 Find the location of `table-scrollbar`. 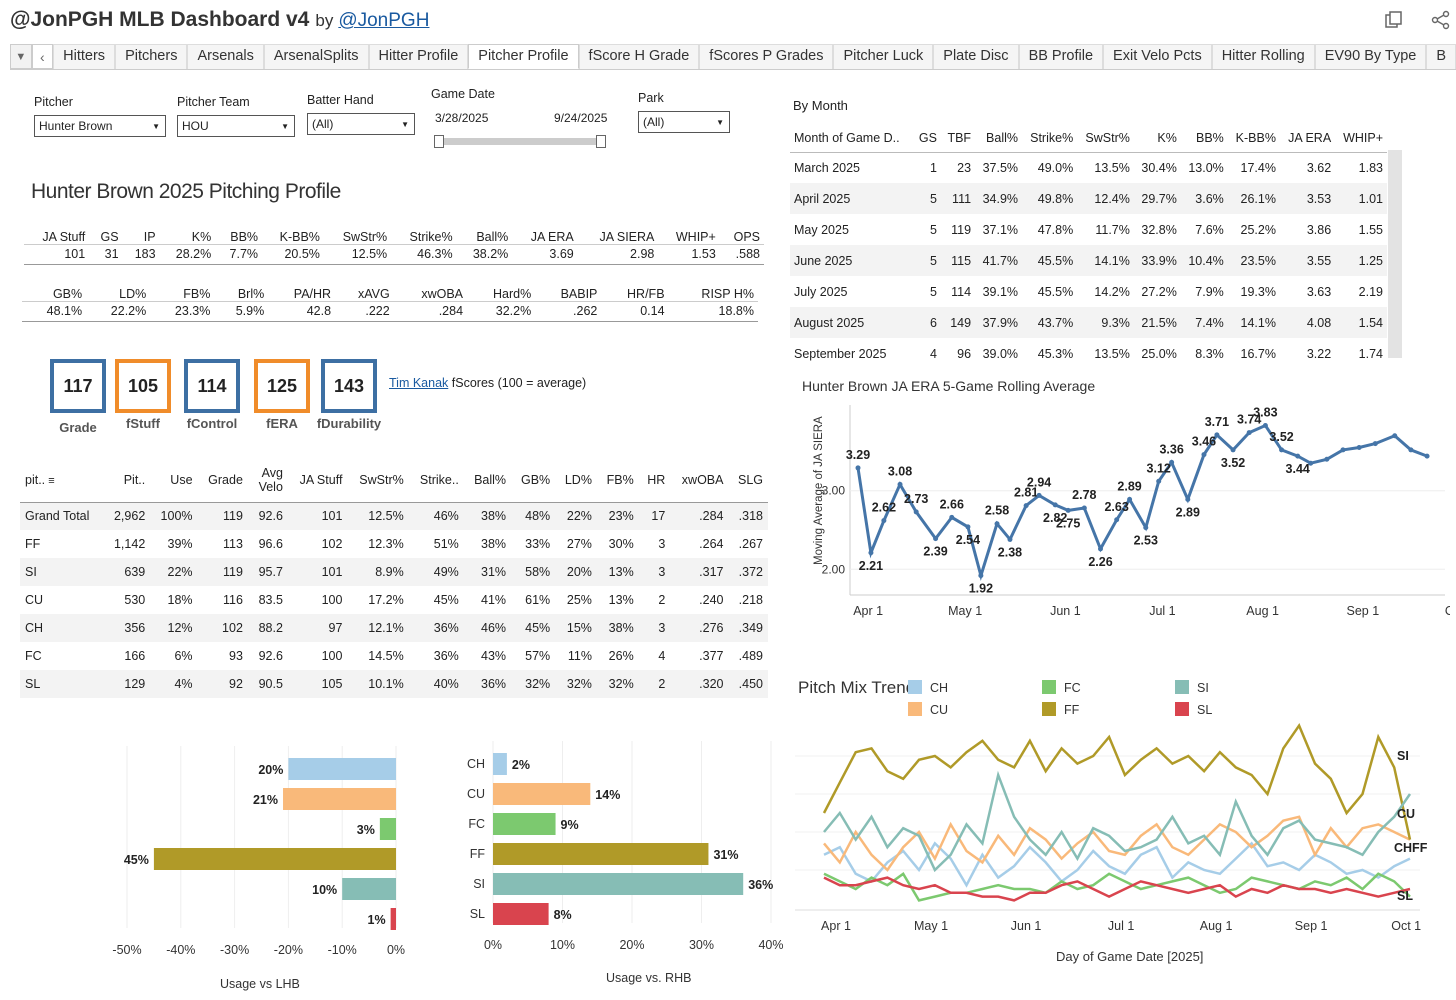

table-scrollbar is located at coordinates (1395, 254).